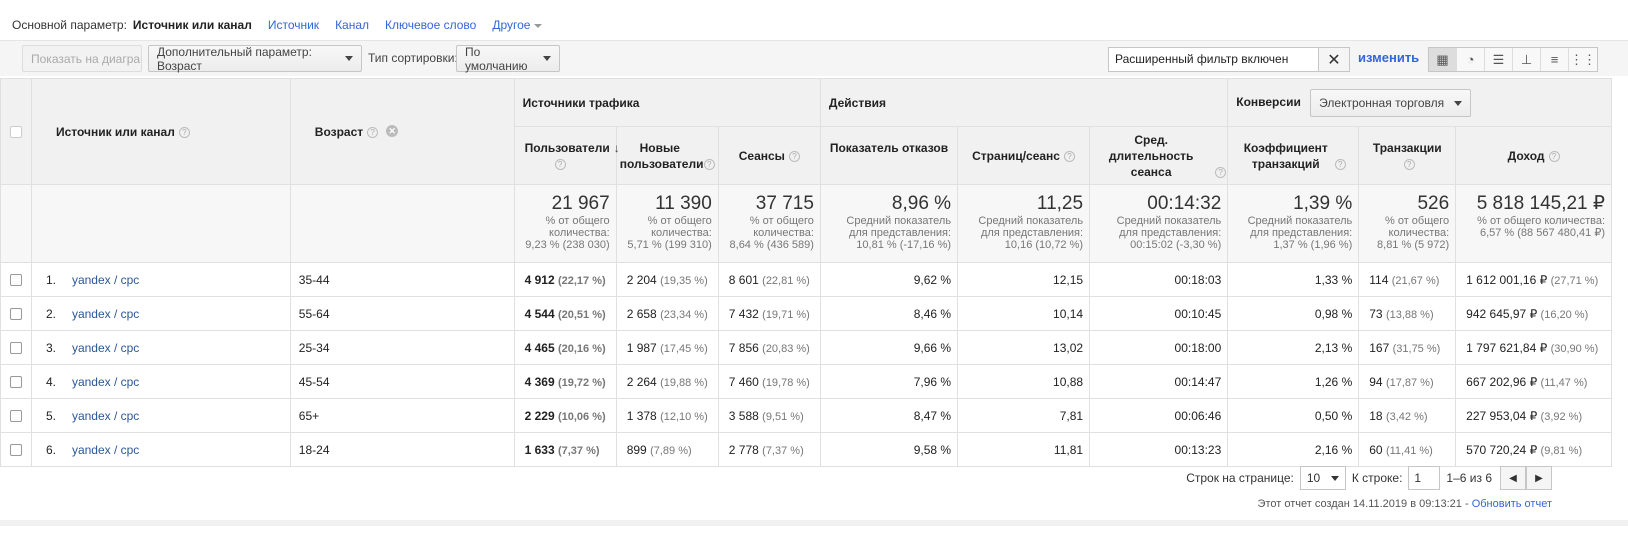 The height and width of the screenshot is (549, 1628). What do you see at coordinates (352, 25) in the screenshot?
I see `primary-dimension-medium: Канал` at bounding box center [352, 25].